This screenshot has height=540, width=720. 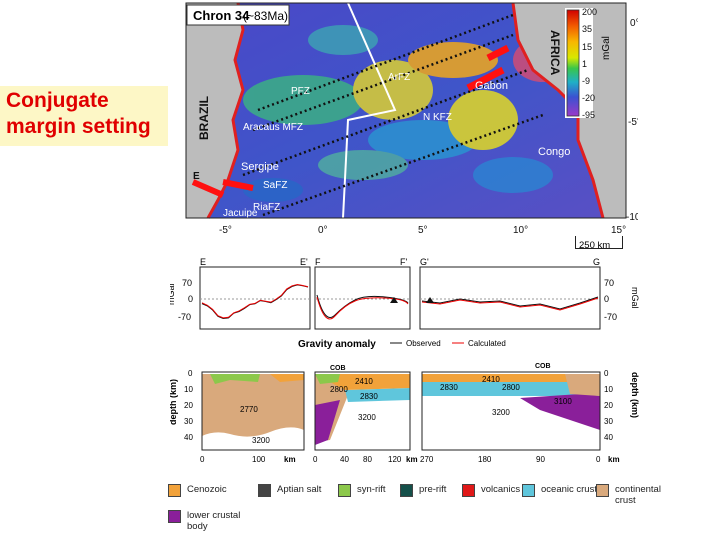 What do you see at coordinates (618, 230) in the screenshot?
I see `lon-tick-4: 15°` at bounding box center [618, 230].